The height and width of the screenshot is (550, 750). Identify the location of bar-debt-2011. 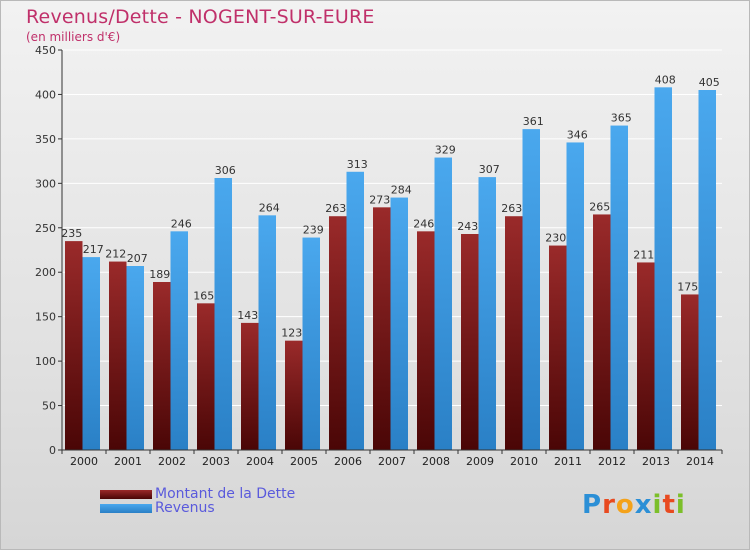
(558, 347).